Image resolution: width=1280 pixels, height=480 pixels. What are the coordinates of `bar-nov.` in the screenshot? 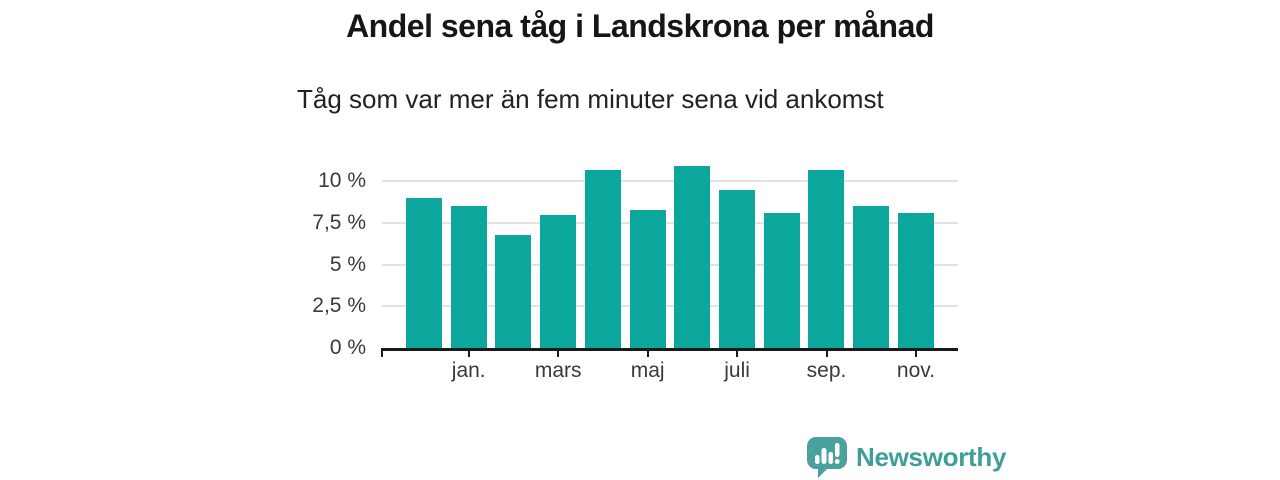 It's located at (915, 280).